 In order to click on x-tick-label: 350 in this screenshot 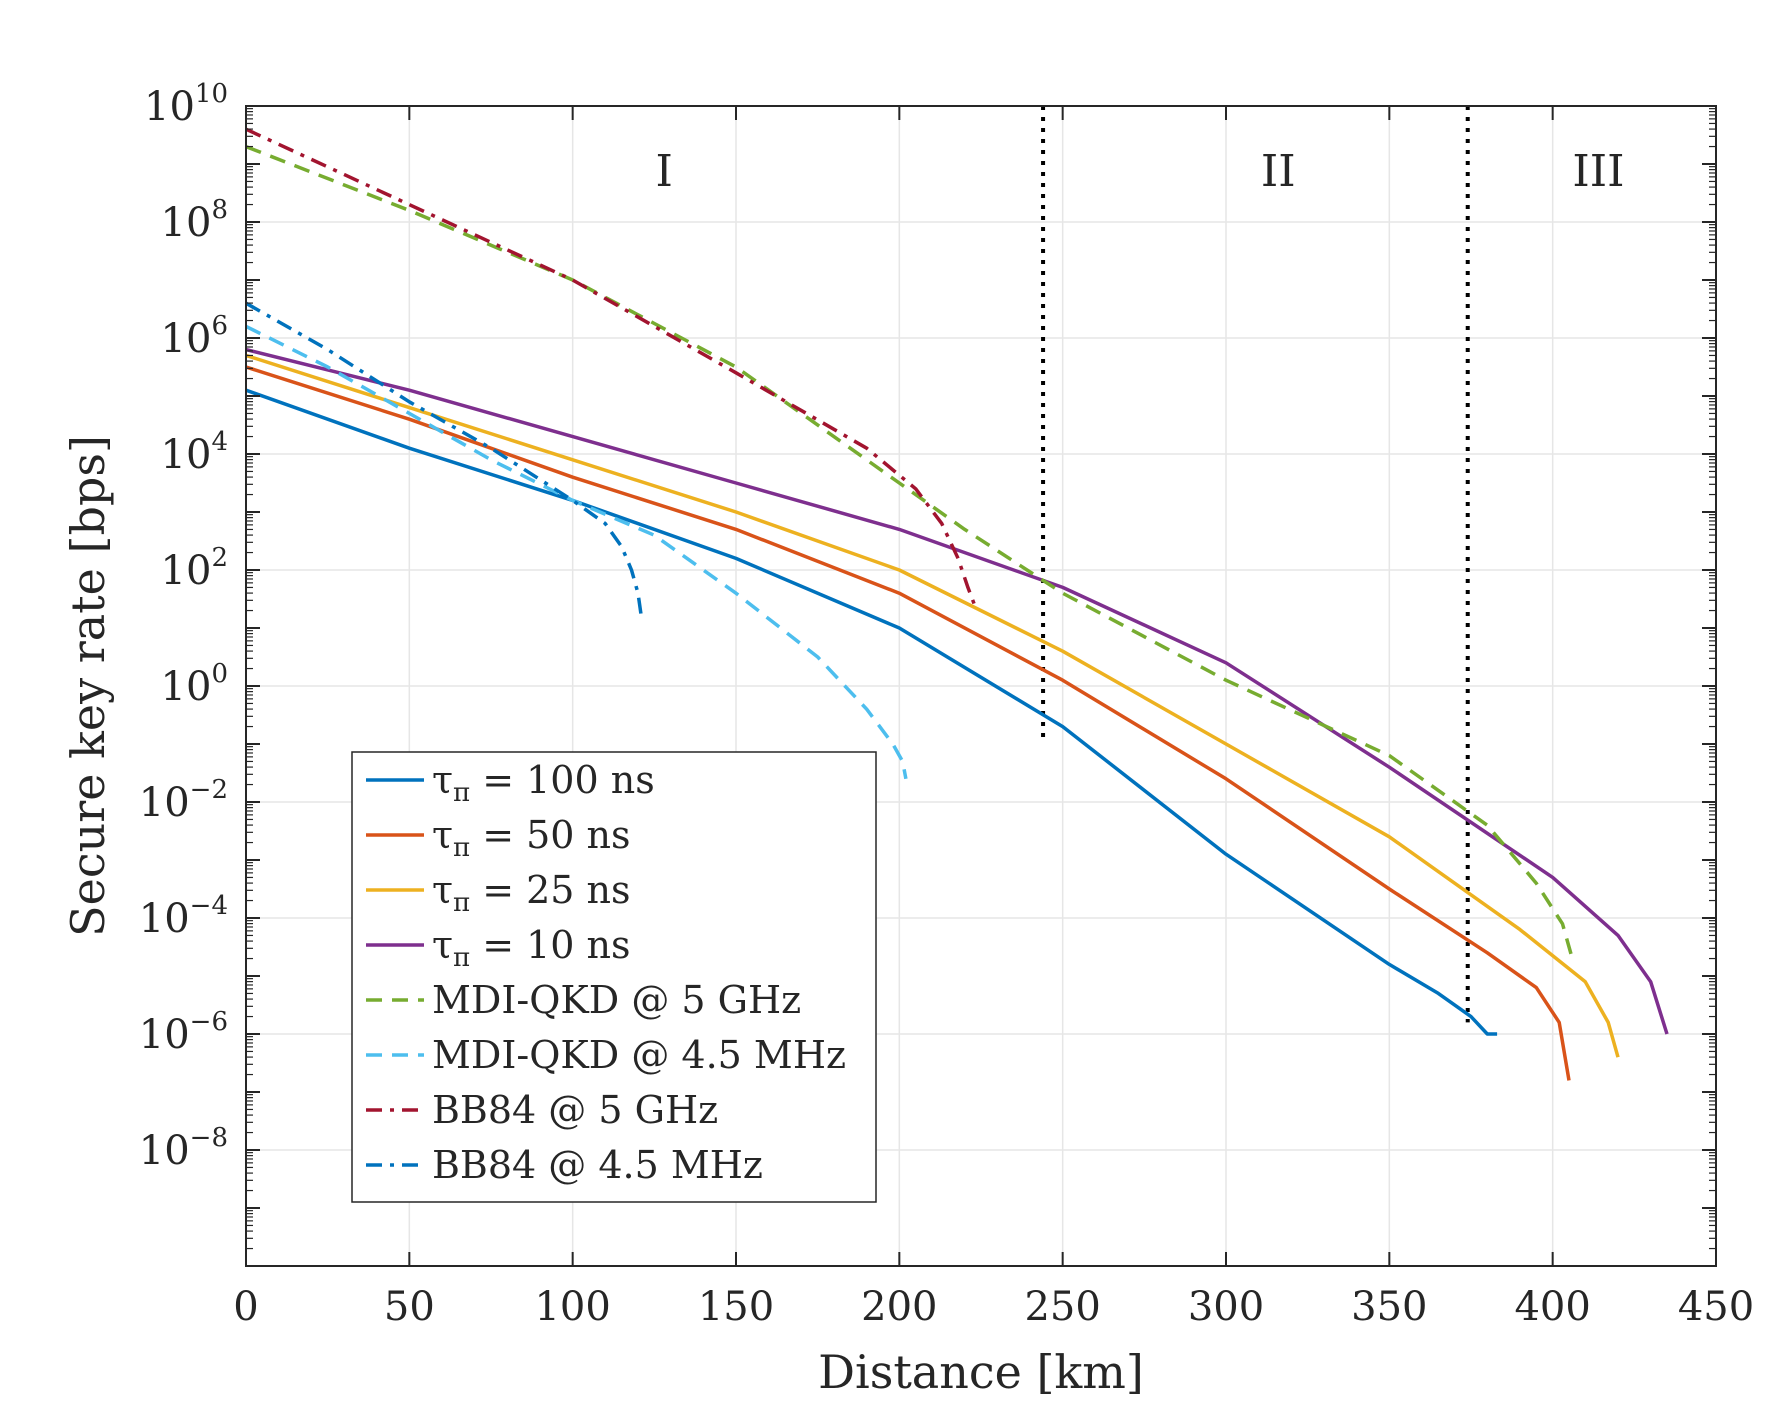, I will do `click(1389, 1307)`.